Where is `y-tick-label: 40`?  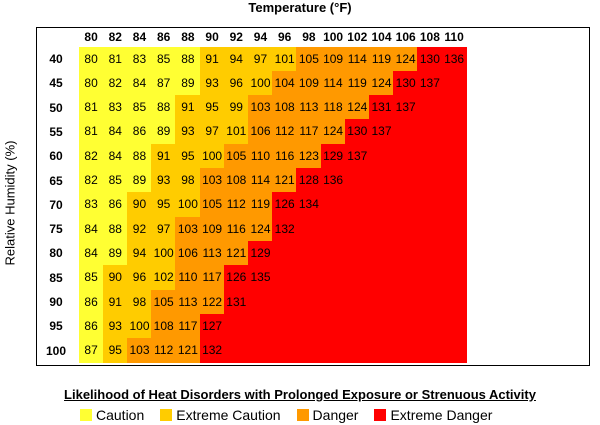
y-tick-label: 40 is located at coordinates (56, 59).